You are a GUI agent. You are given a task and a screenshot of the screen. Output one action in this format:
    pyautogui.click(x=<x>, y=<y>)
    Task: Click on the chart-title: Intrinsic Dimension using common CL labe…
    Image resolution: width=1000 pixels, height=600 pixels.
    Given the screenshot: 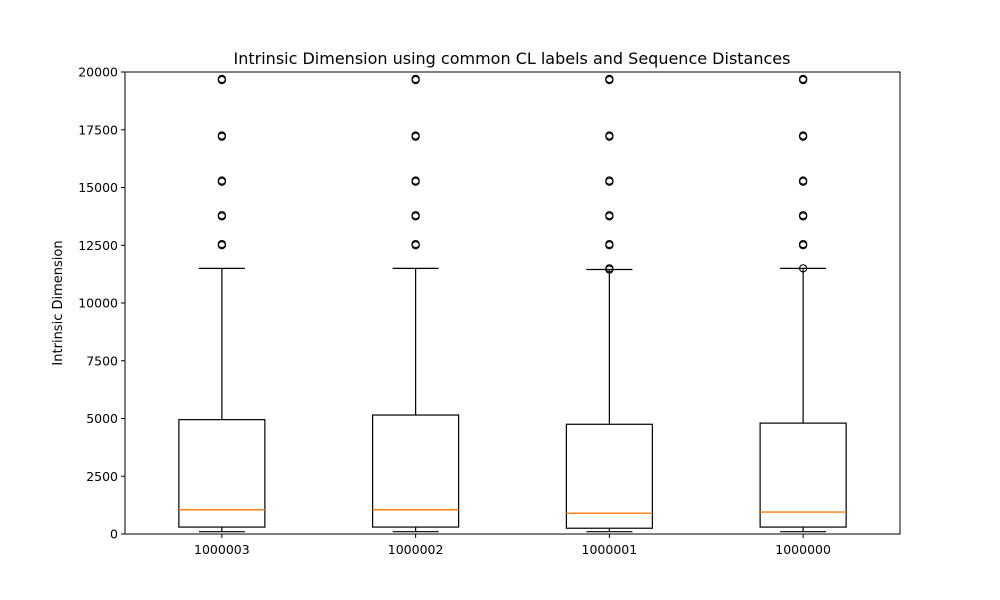 What is the action you would take?
    pyautogui.click(x=512, y=58)
    